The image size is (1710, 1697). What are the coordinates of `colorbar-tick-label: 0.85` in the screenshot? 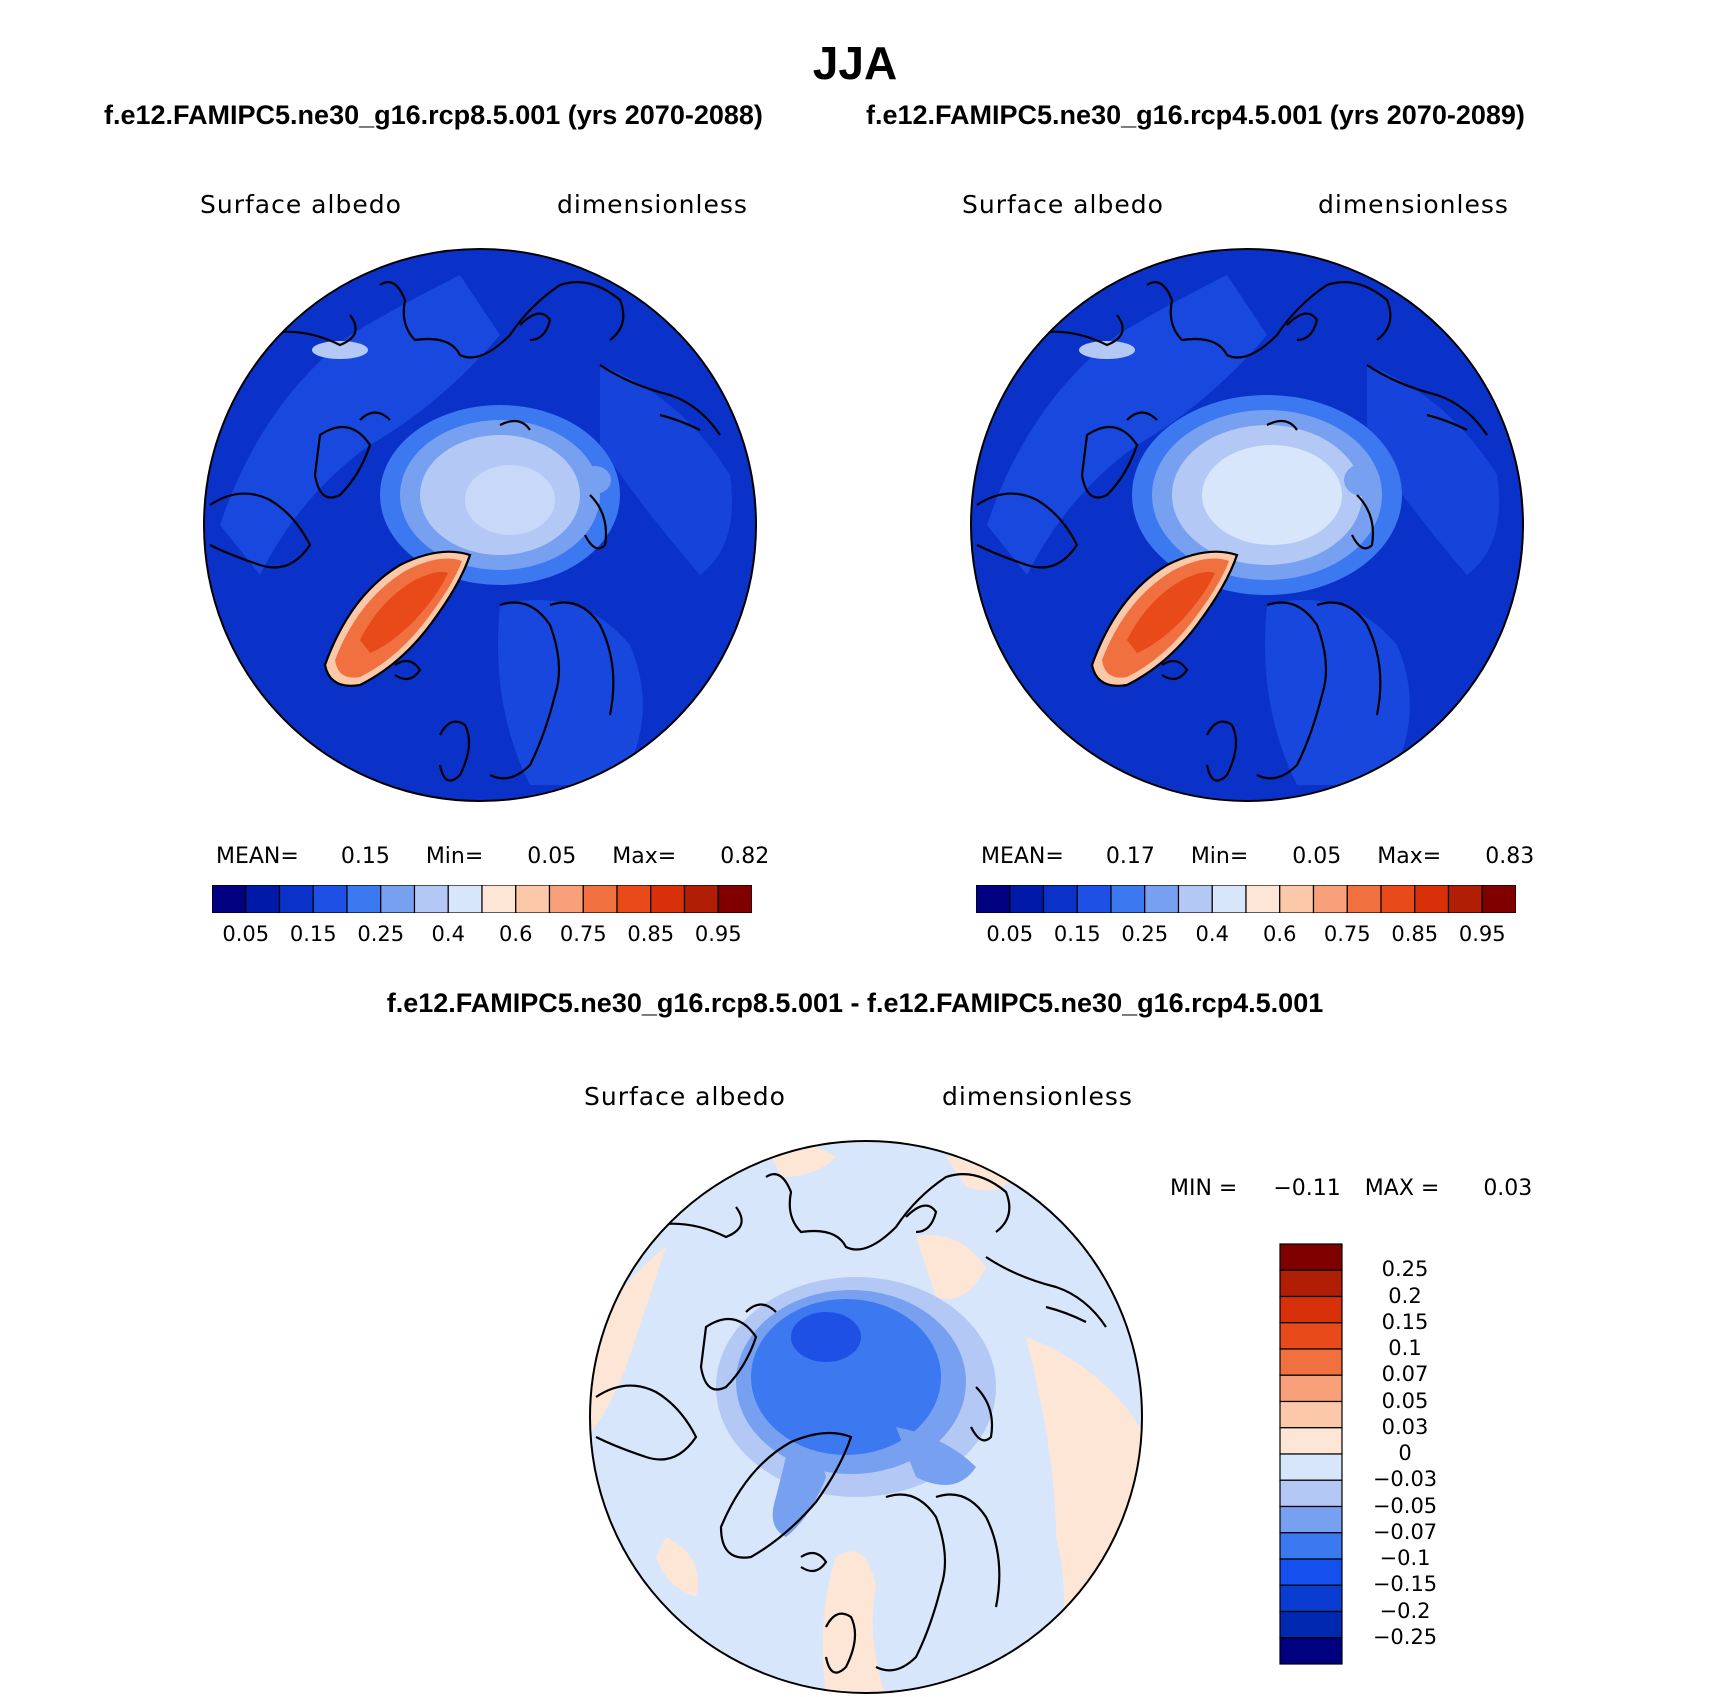 It's located at (1415, 934).